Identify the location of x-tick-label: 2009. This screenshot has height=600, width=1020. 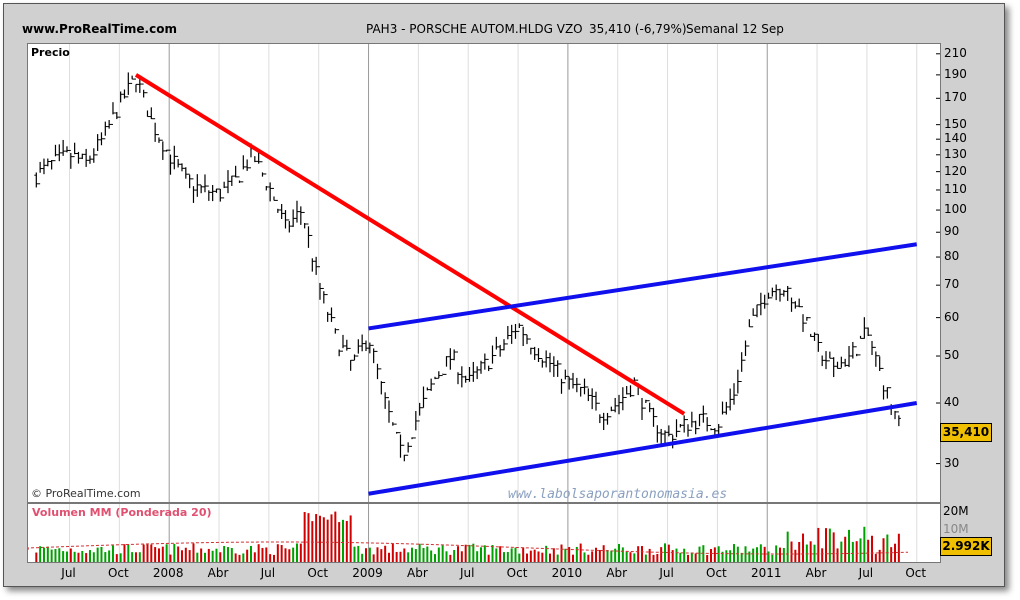
(367, 573).